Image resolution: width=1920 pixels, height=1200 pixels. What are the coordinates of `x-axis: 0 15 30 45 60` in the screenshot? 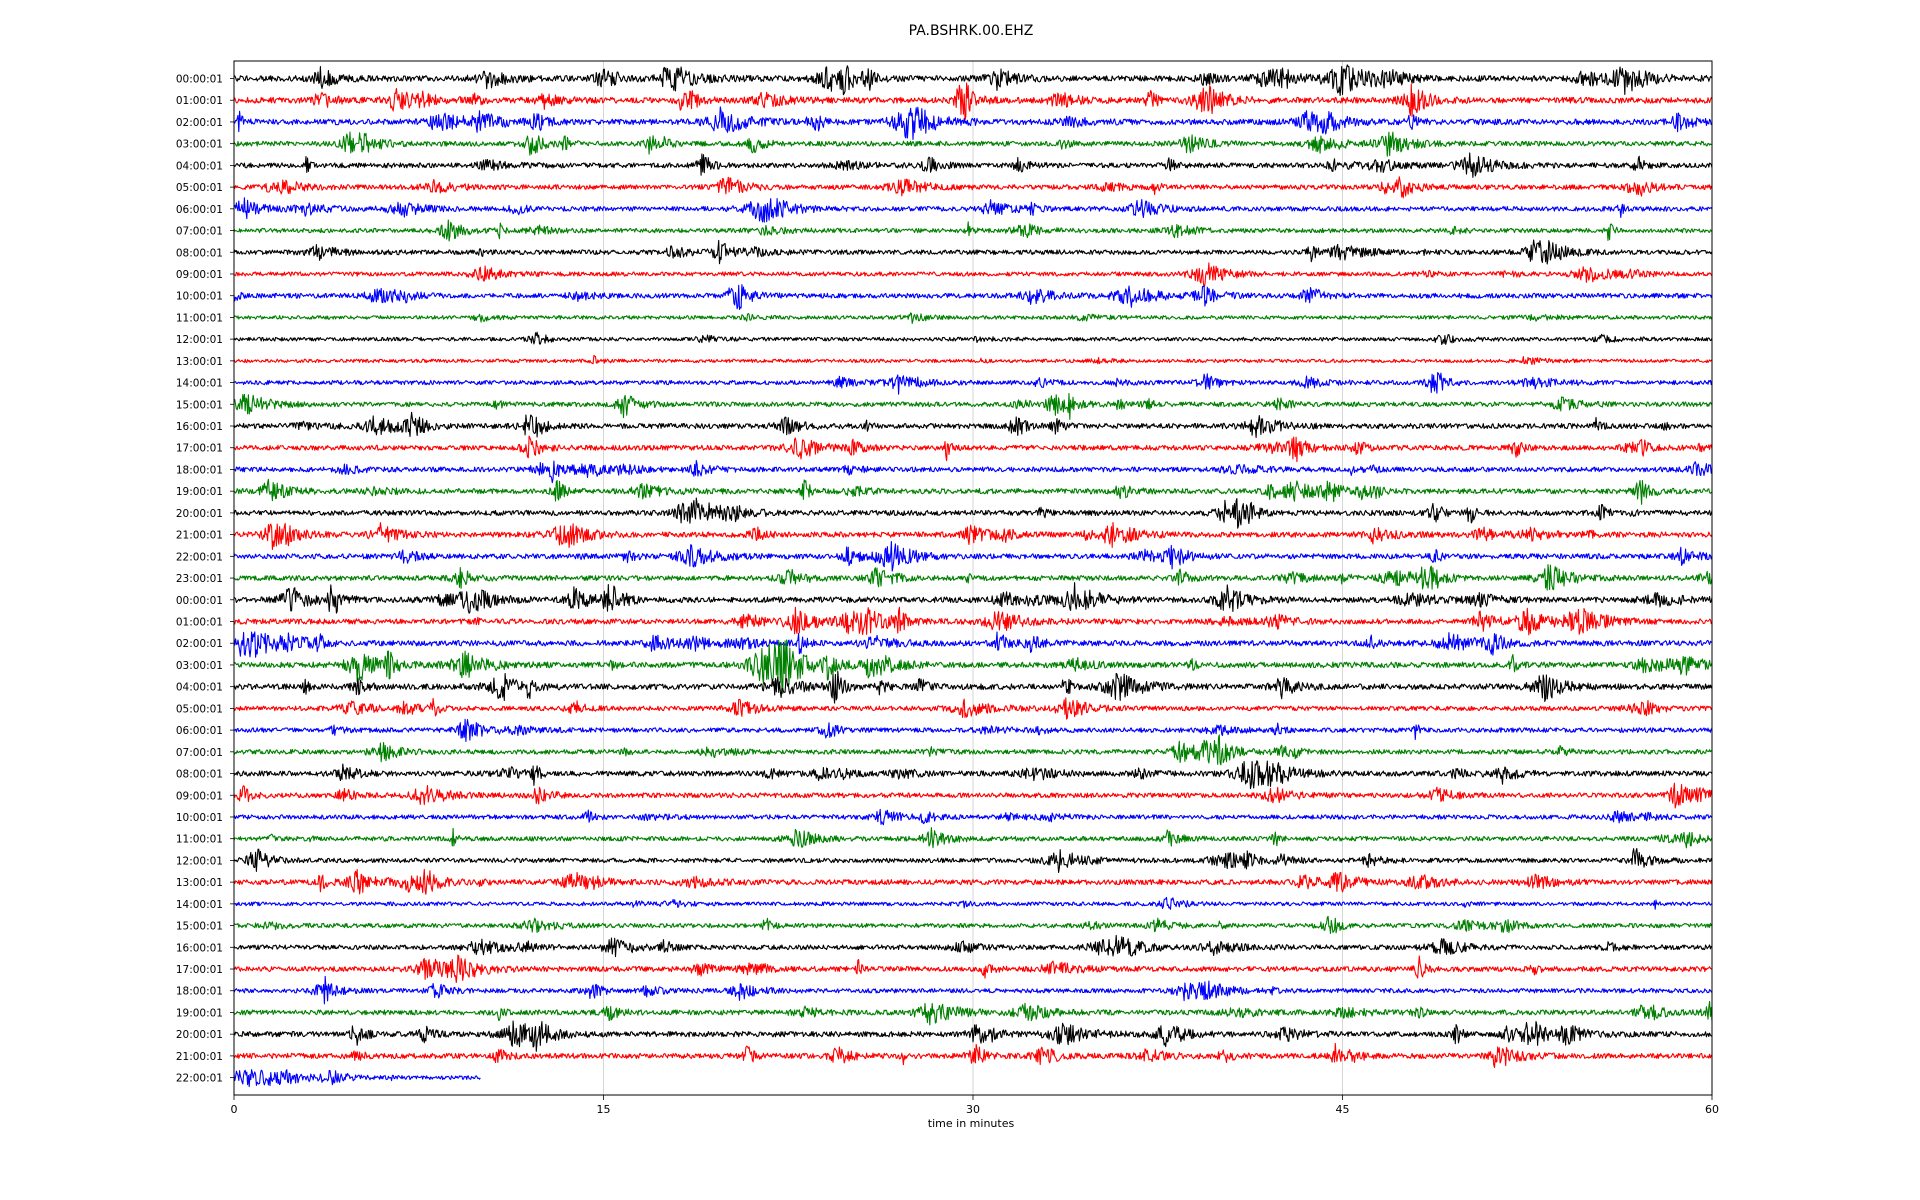 It's located at (975, 1105).